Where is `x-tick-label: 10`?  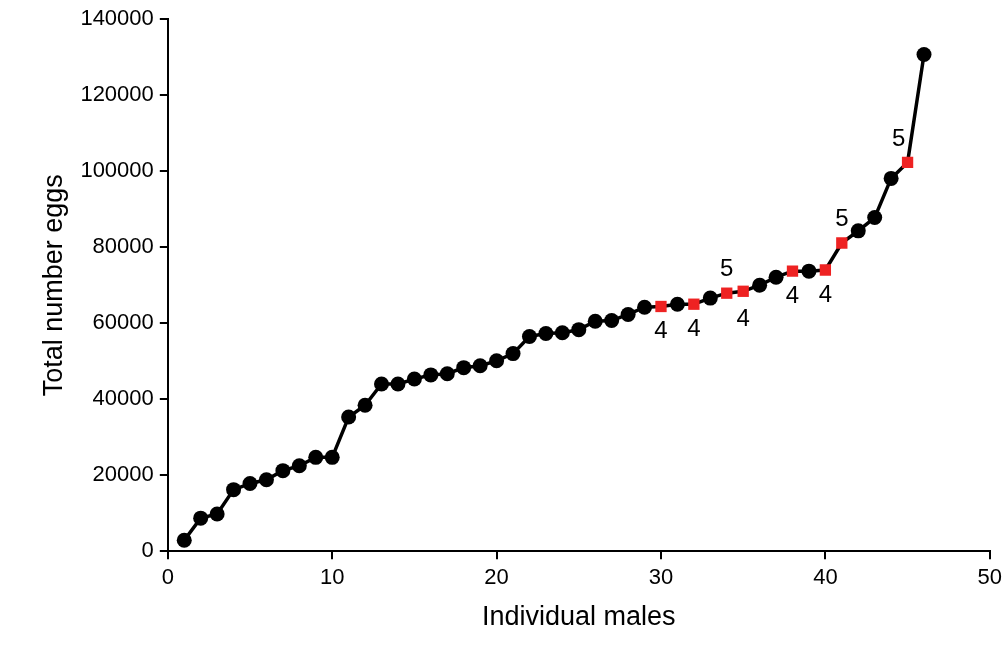
x-tick-label: 10 is located at coordinates (332, 577).